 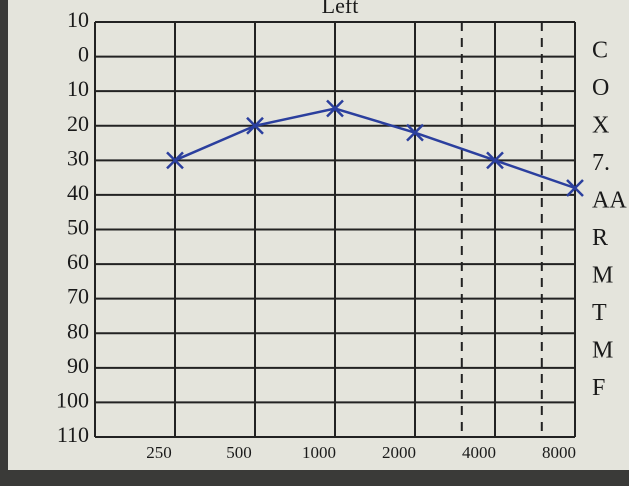 What do you see at coordinates (78, 261) in the screenshot?
I see `y-tick-label: 60` at bounding box center [78, 261].